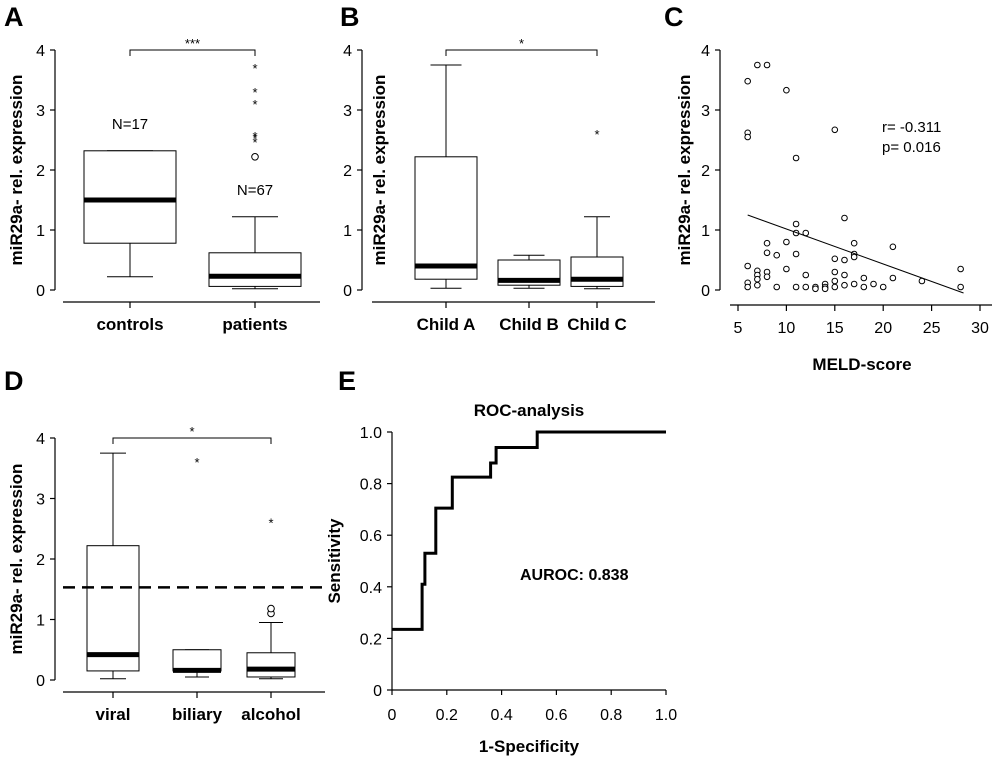 This screenshot has width=995, height=764. I want to click on panel-letter: D, so click(14, 381).